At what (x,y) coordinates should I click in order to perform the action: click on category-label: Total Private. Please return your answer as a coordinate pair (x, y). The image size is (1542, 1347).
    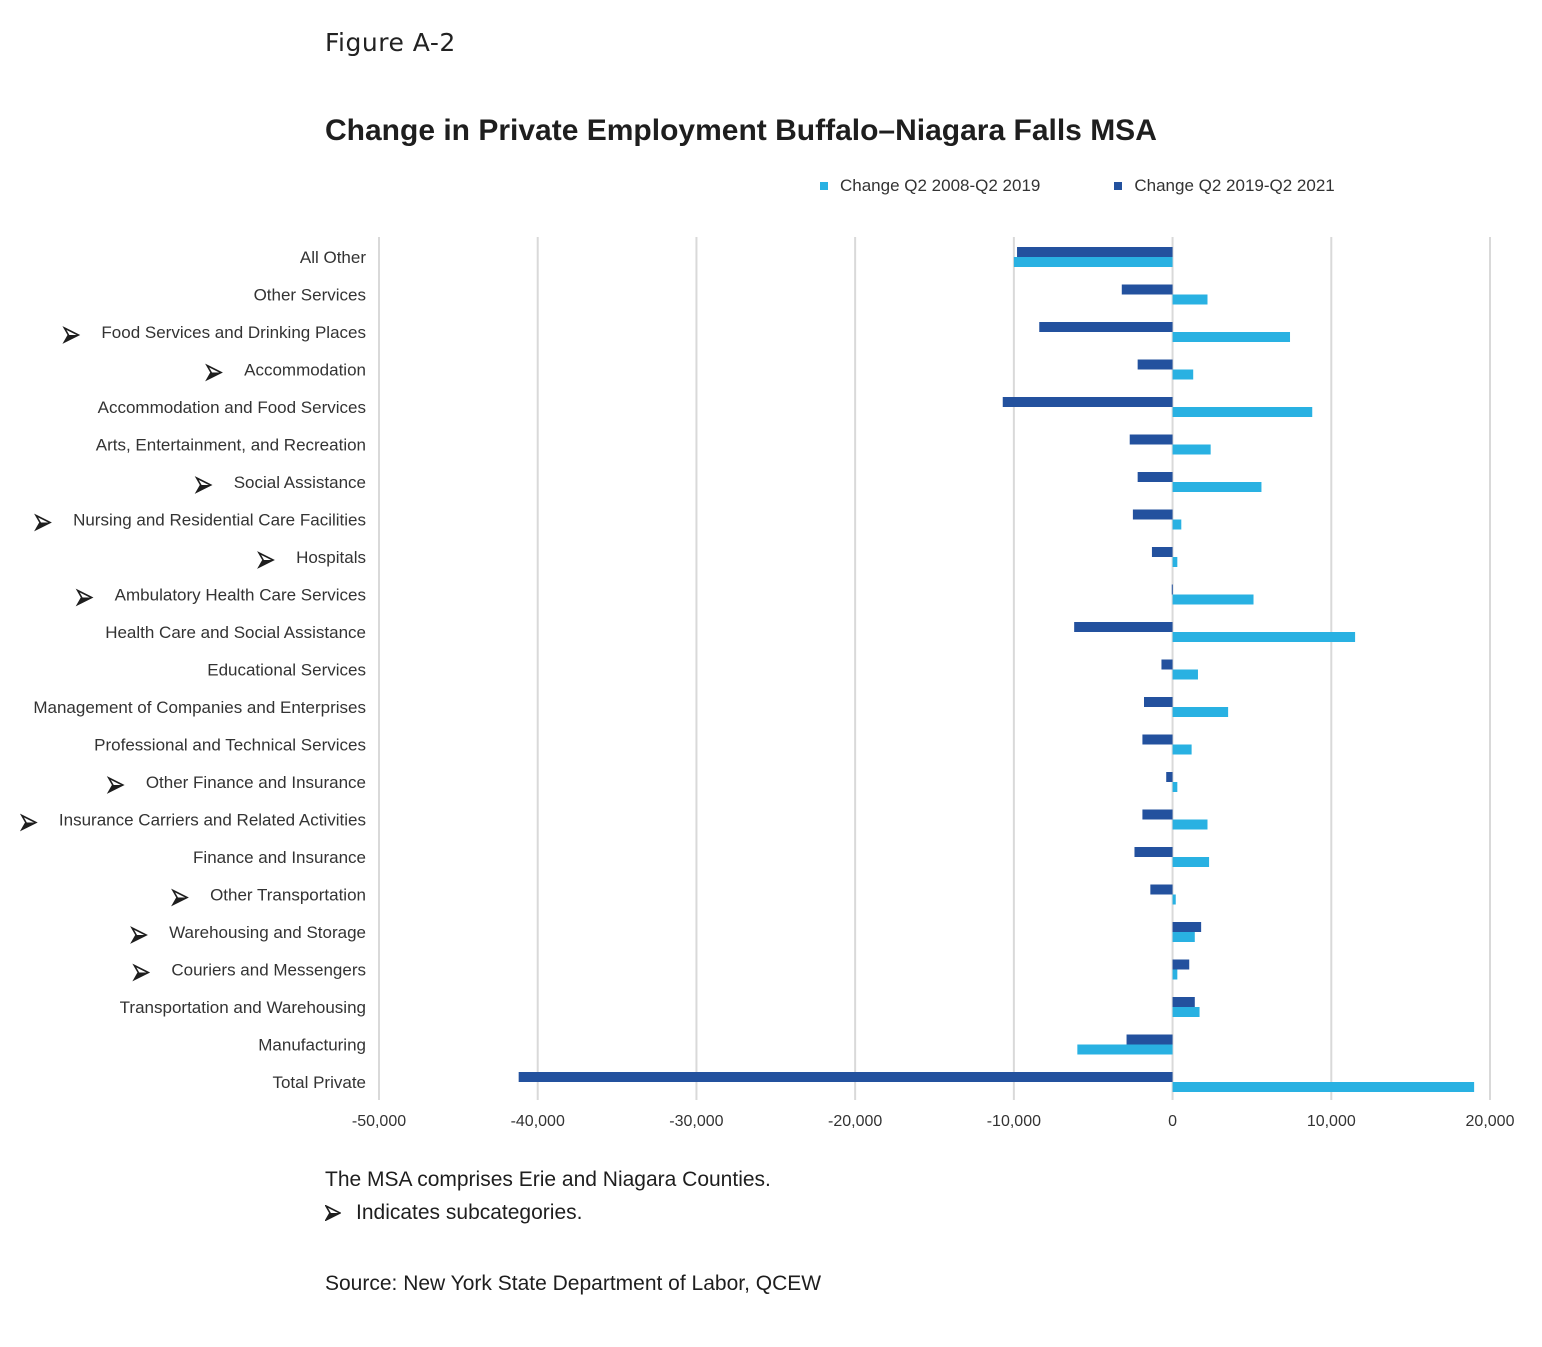
    Looking at the image, I should click on (319, 1082).